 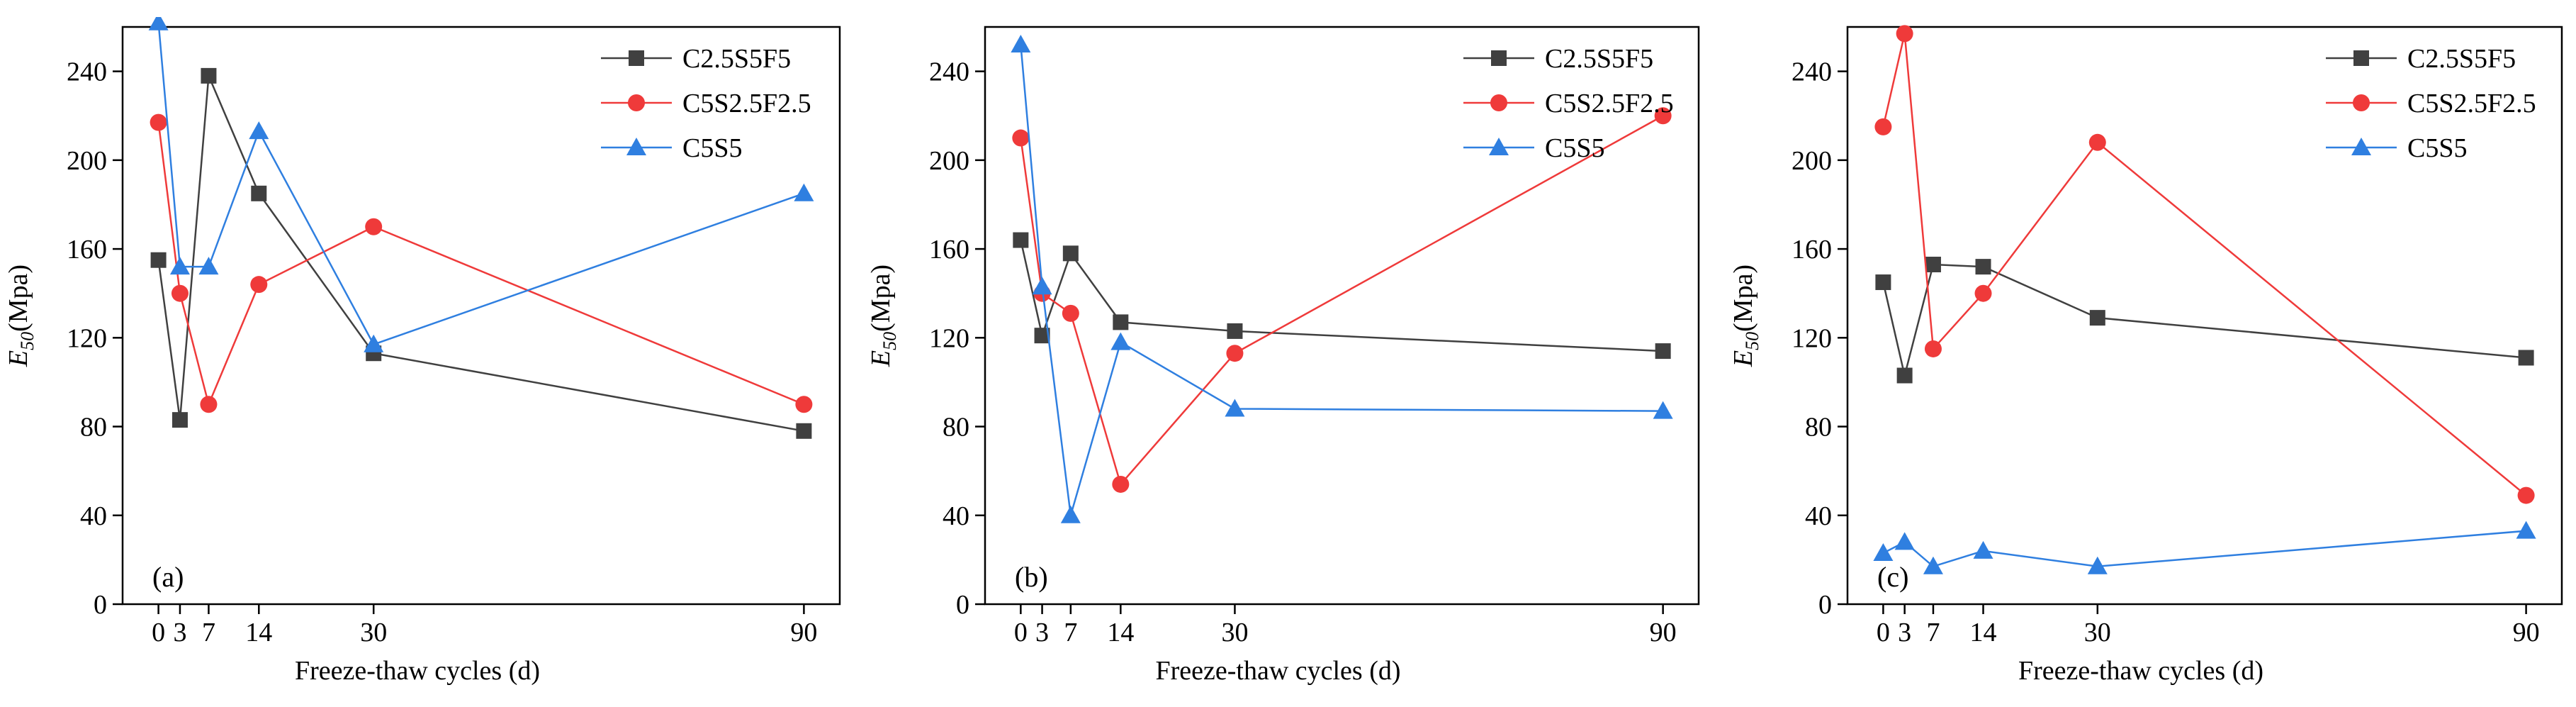 What do you see at coordinates (1892, 577) in the screenshot?
I see `panel-label: (c)` at bounding box center [1892, 577].